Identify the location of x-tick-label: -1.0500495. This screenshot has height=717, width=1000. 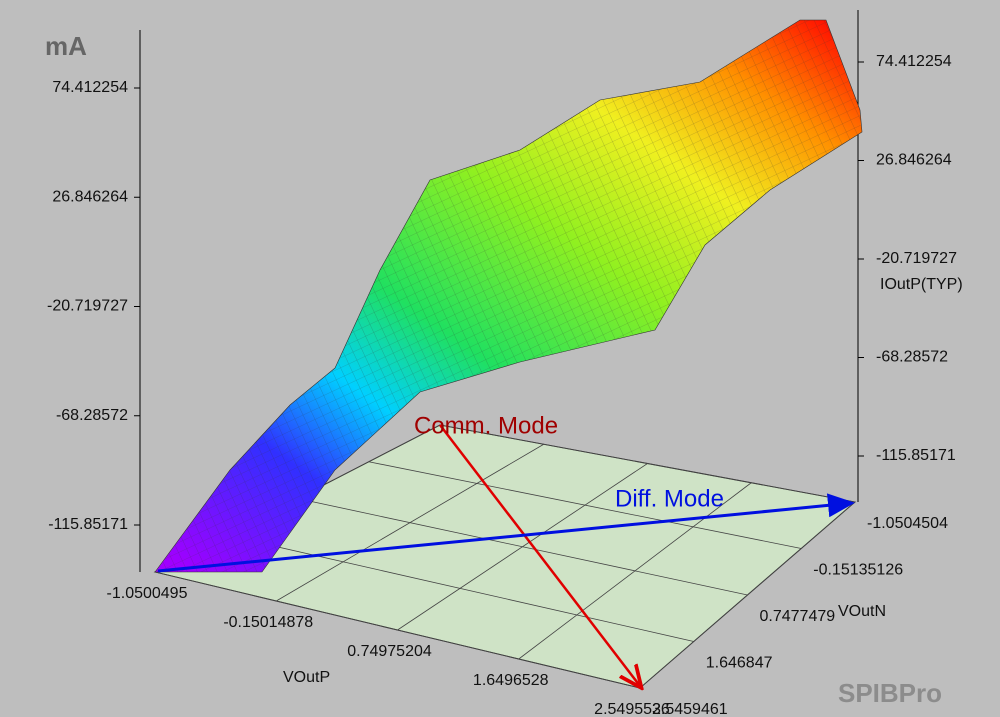
(147, 593).